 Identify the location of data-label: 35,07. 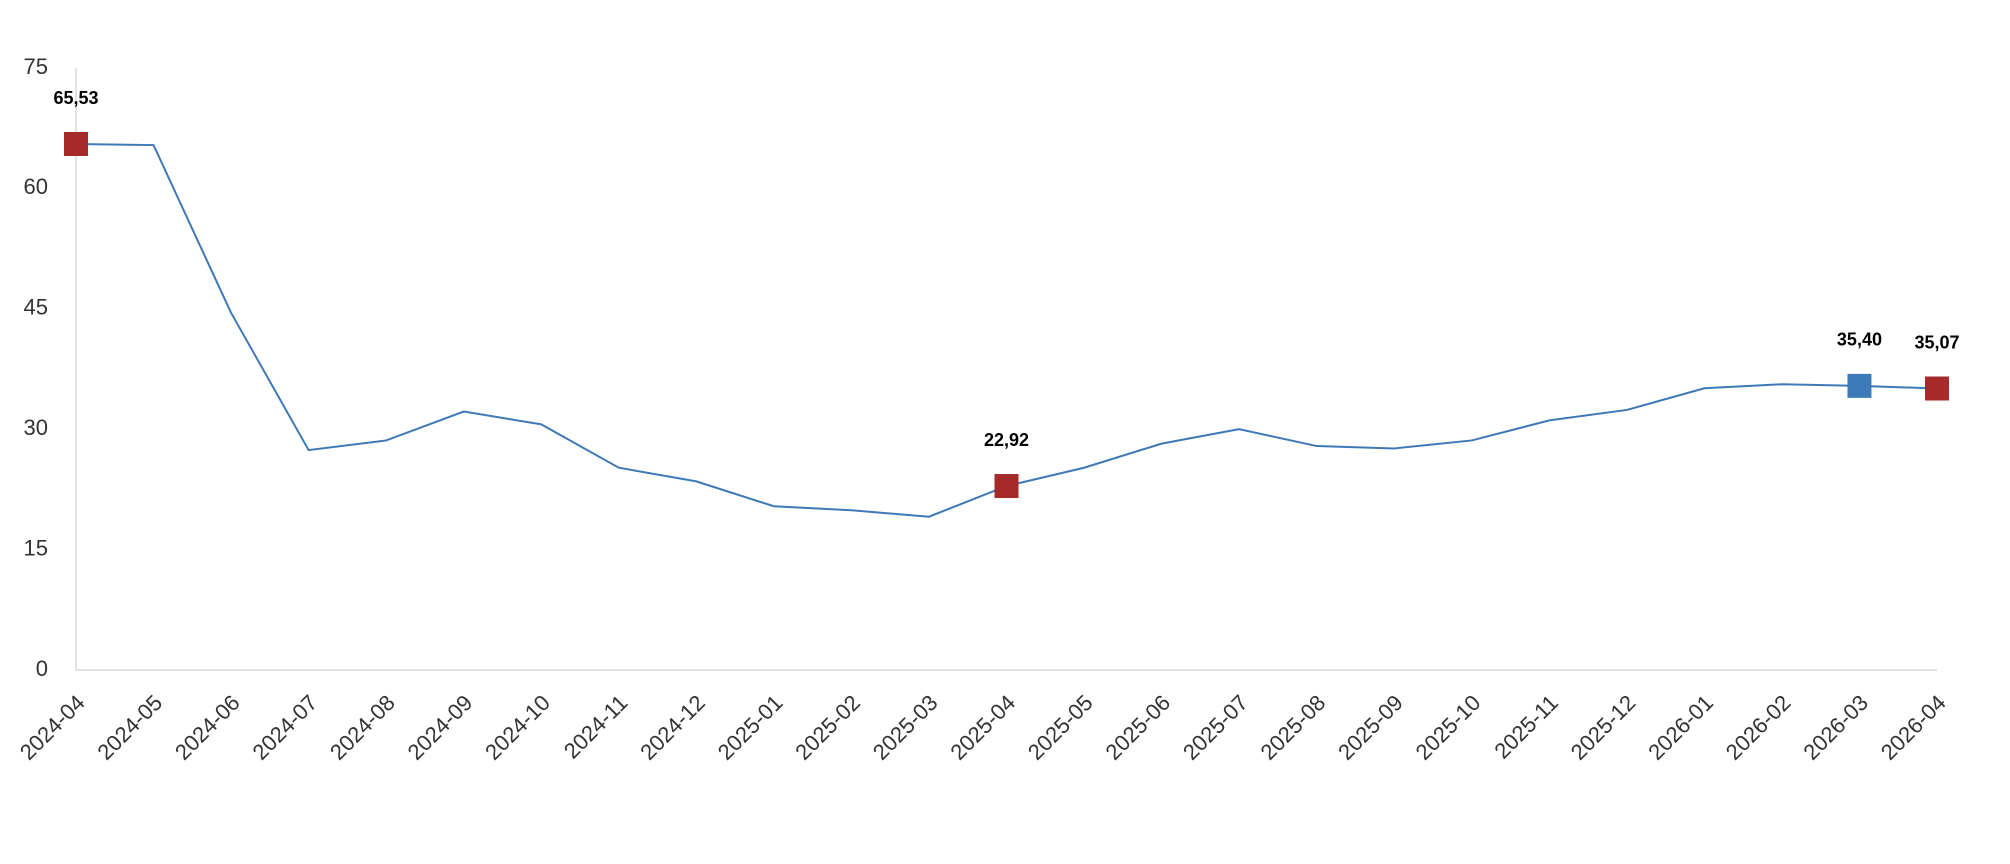
(1936, 342).